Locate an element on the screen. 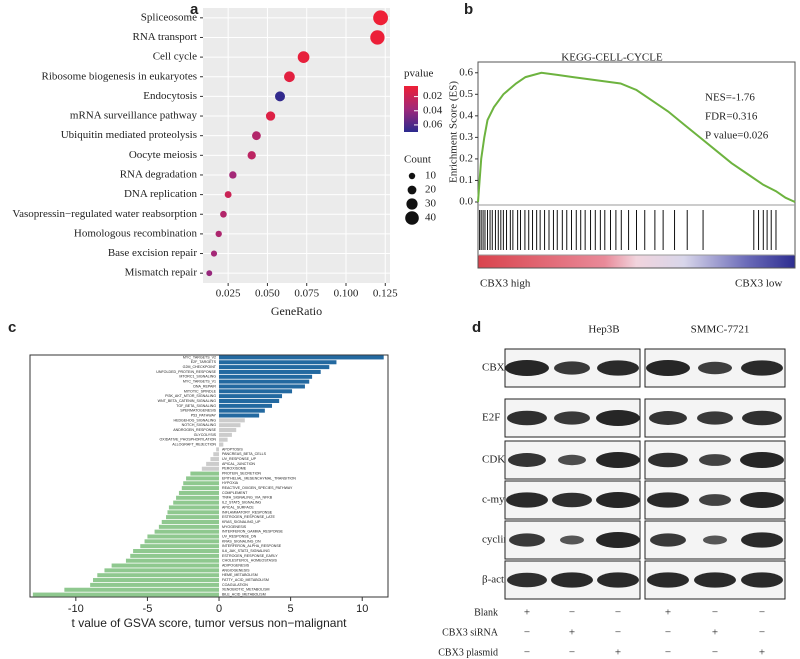 The image size is (800, 659). protein-label: CBX3 is located at coordinates (496, 368).